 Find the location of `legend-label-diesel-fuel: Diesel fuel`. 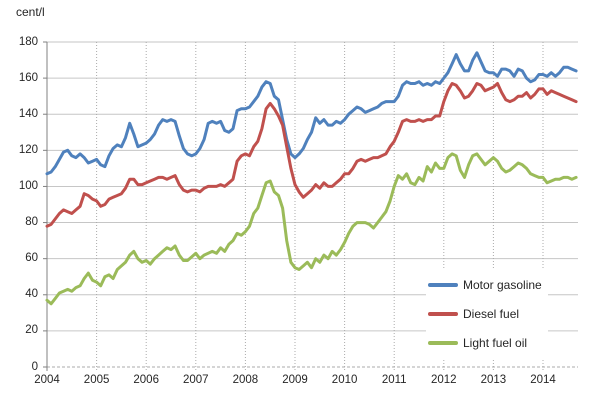

legend-label-diesel-fuel: Diesel fuel is located at coordinates (491, 313).